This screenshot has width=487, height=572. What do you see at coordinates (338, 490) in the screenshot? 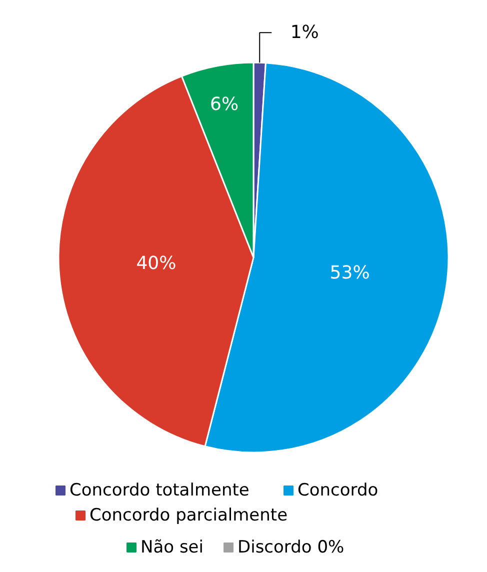
I see `legend-label: Concordo` at bounding box center [338, 490].